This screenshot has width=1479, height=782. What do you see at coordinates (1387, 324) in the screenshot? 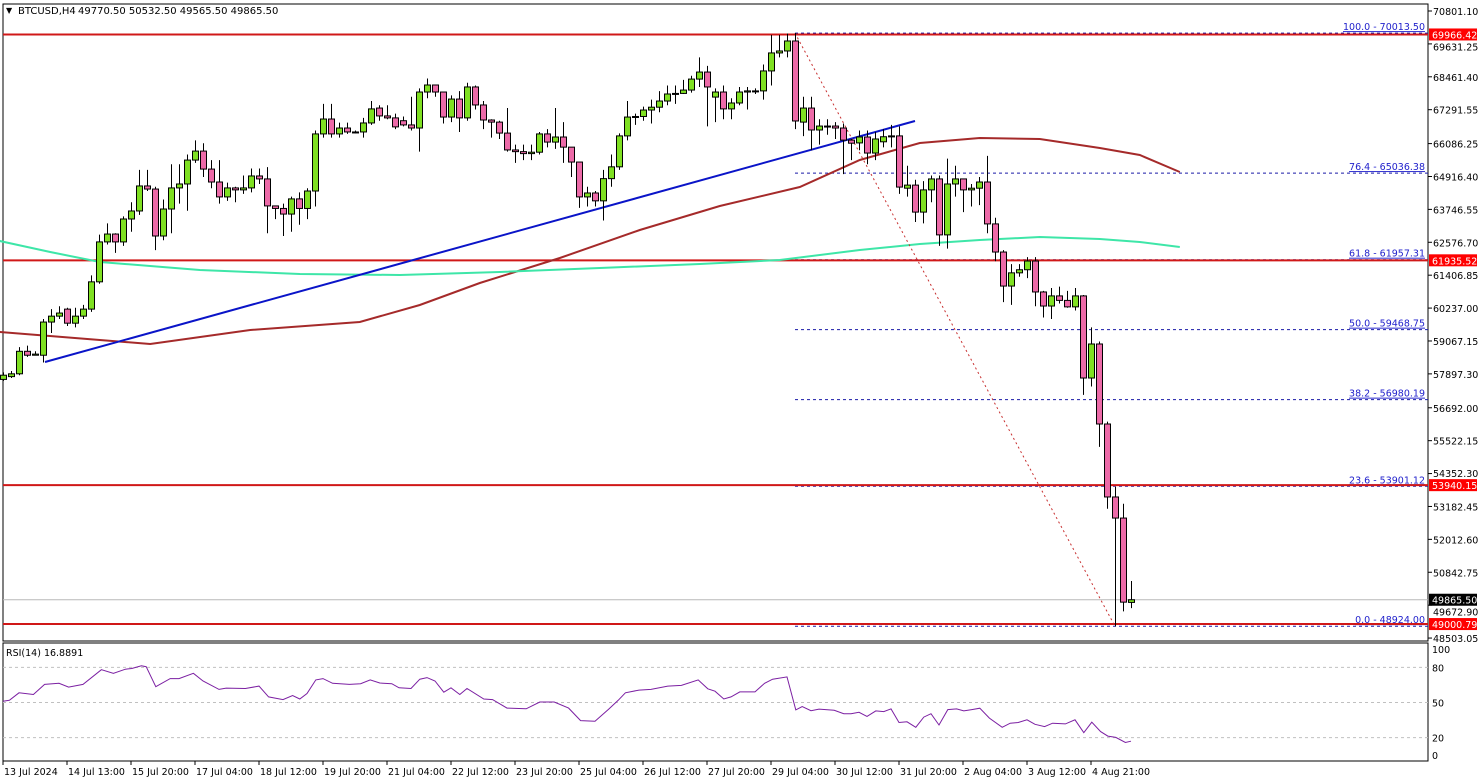
I see `fib-level-label: 50.0 - 59468.75` at bounding box center [1387, 324].